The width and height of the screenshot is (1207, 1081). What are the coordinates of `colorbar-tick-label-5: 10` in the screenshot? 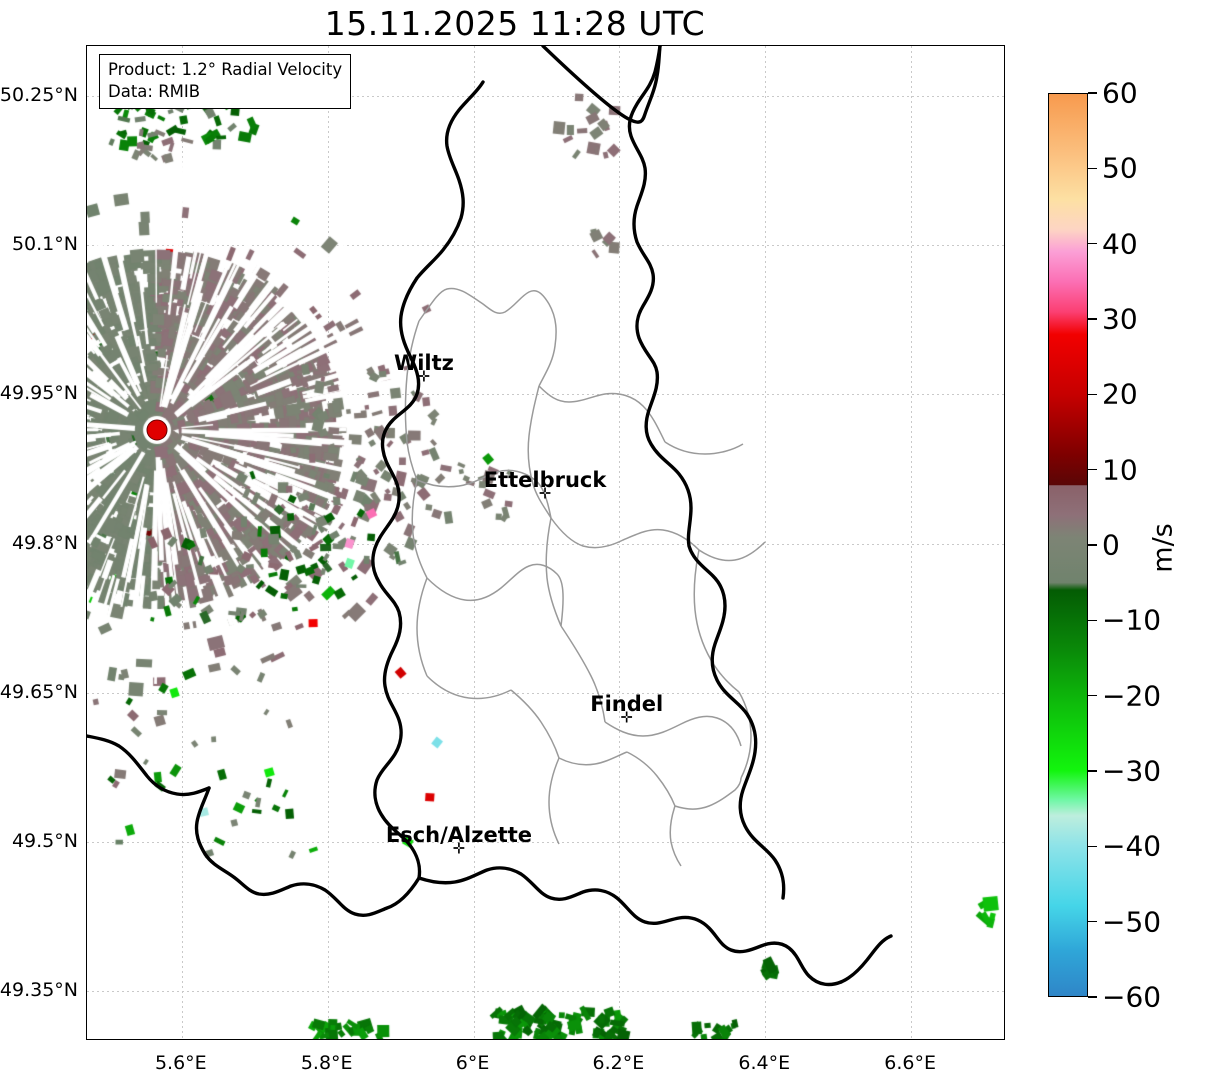 It's located at (1120, 470).